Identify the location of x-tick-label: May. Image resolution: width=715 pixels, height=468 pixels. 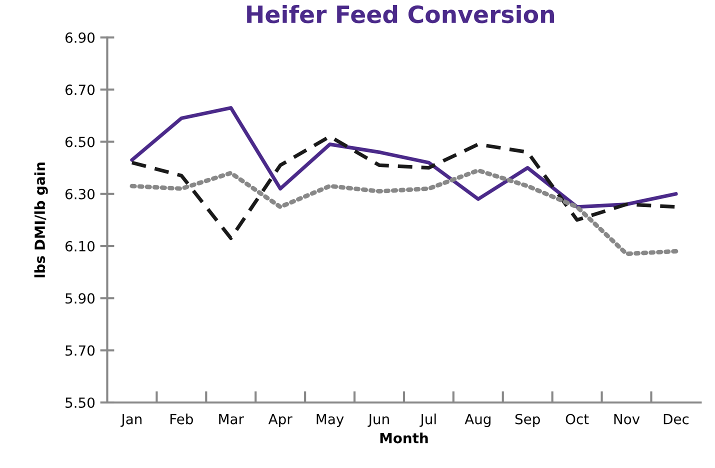
(330, 421).